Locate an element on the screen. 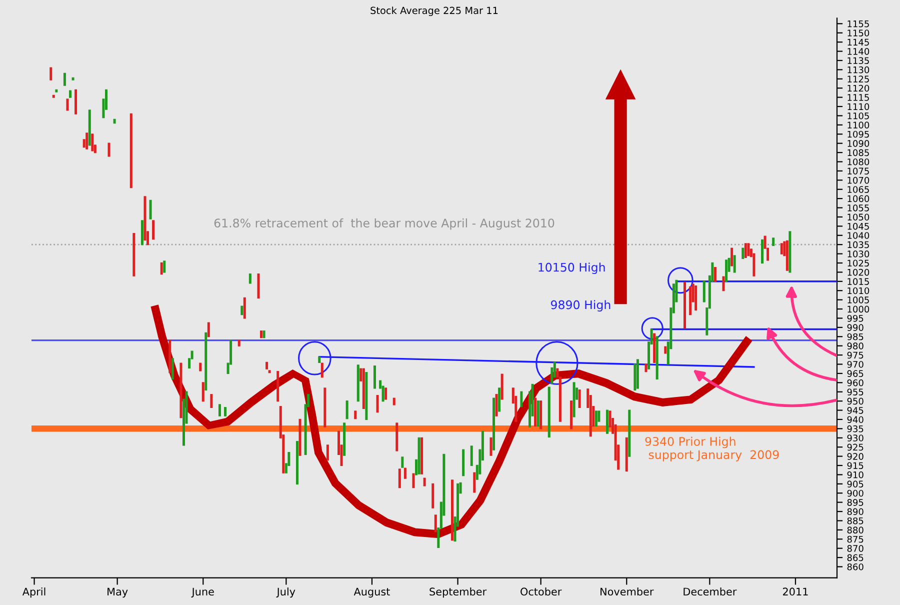  y-tick-label: 1155 is located at coordinates (858, 24).